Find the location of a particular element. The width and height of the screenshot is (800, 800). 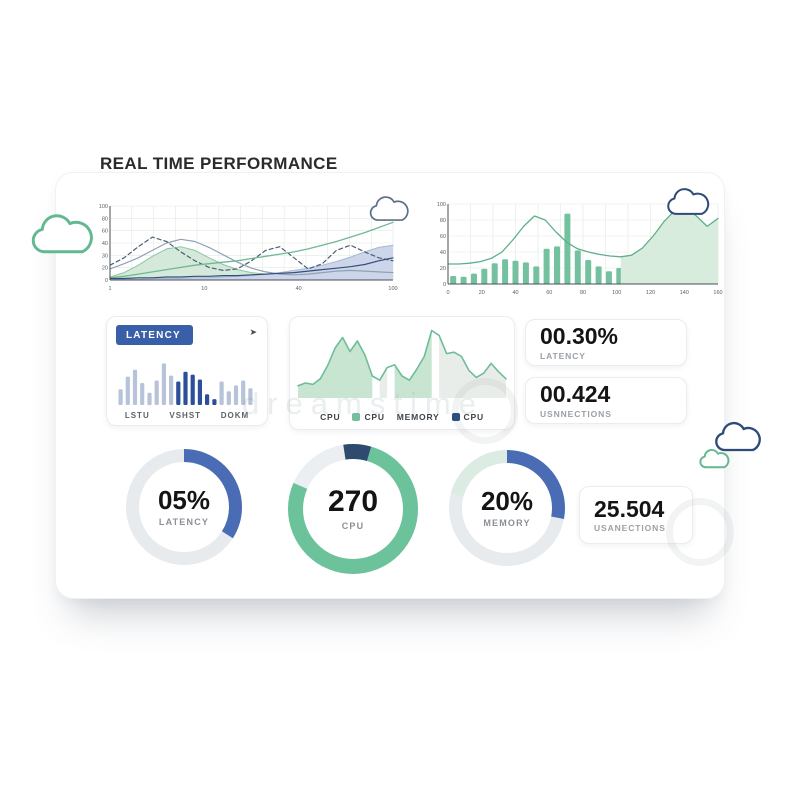

page-title: REAL TIME PERFORMANCE is located at coordinates (219, 164).